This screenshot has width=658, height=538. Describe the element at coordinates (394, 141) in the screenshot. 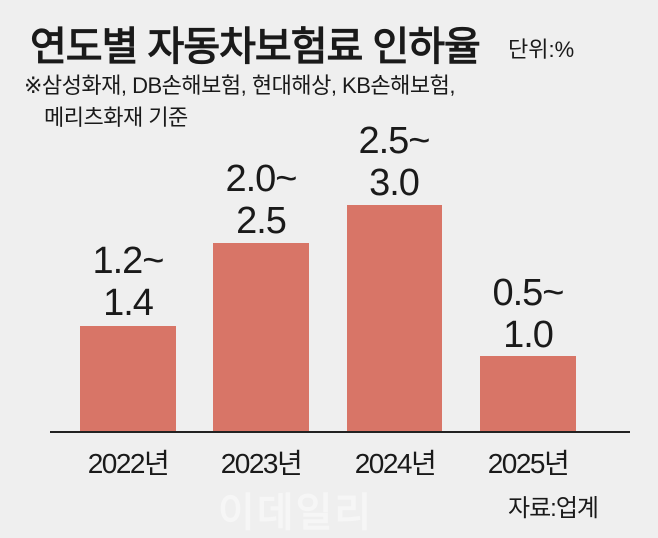

I see `range-start: 2.5~` at that location.